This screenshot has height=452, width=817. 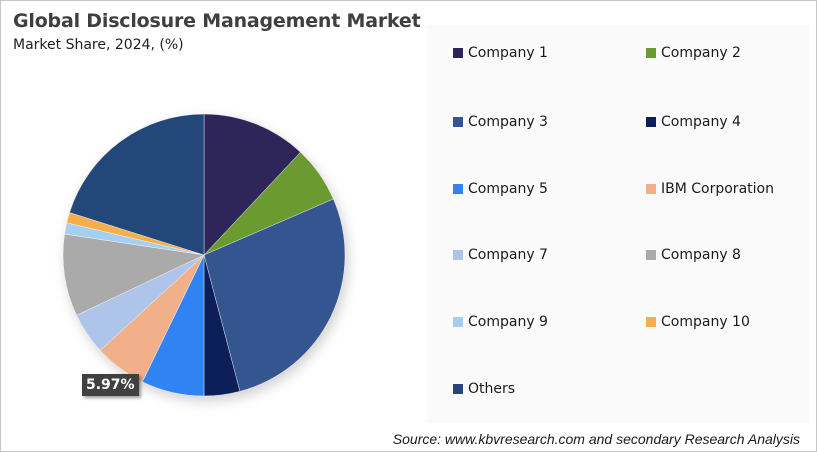 I want to click on legend-label: Company 1, so click(x=508, y=53).